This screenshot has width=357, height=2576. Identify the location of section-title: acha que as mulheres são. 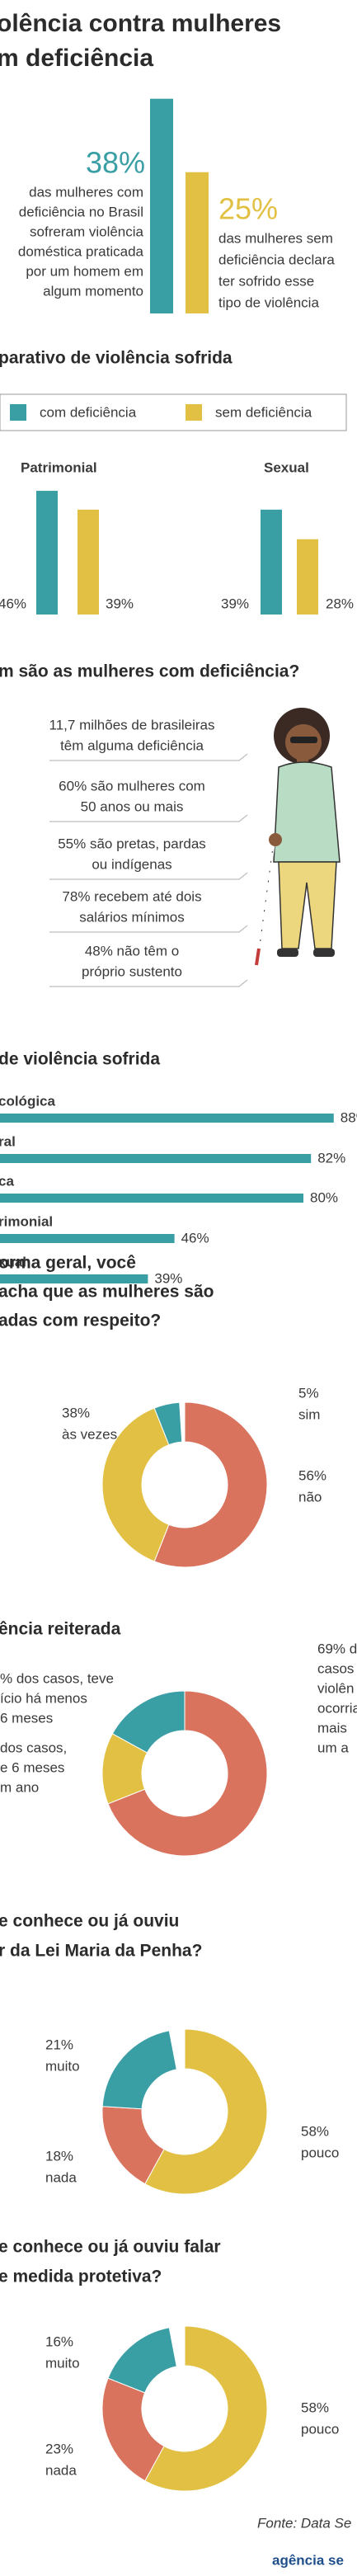
(107, 1293).